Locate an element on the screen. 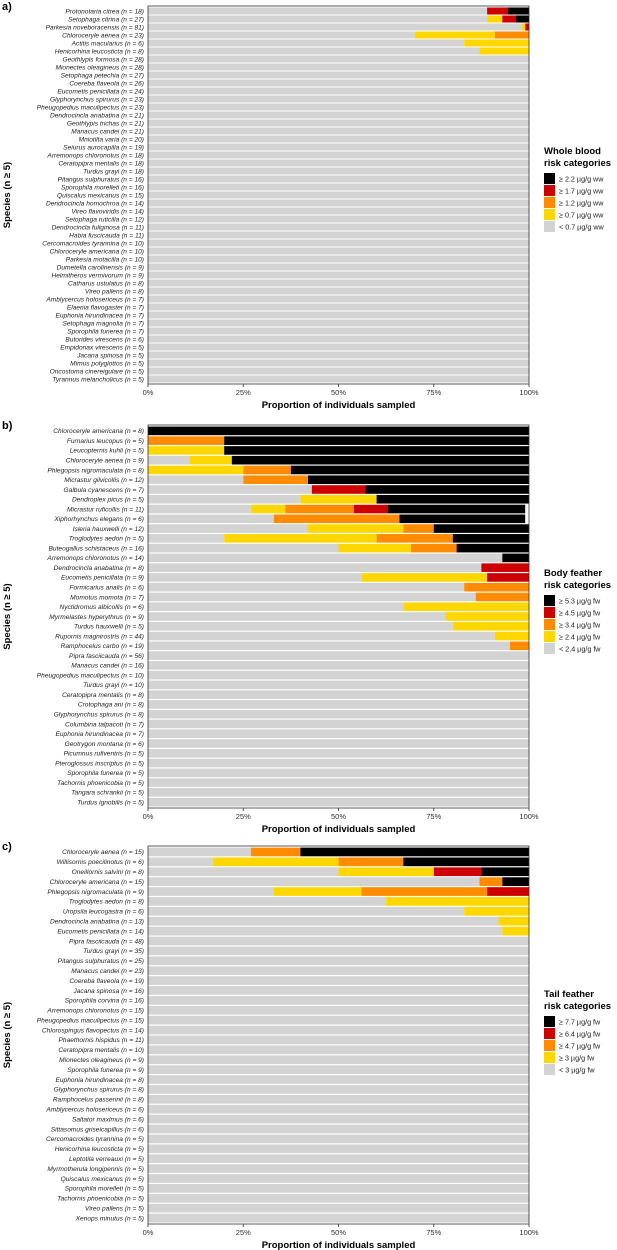  y-tick-label: Arremonops chloronotus (n = 15) is located at coordinates (95, 1011).